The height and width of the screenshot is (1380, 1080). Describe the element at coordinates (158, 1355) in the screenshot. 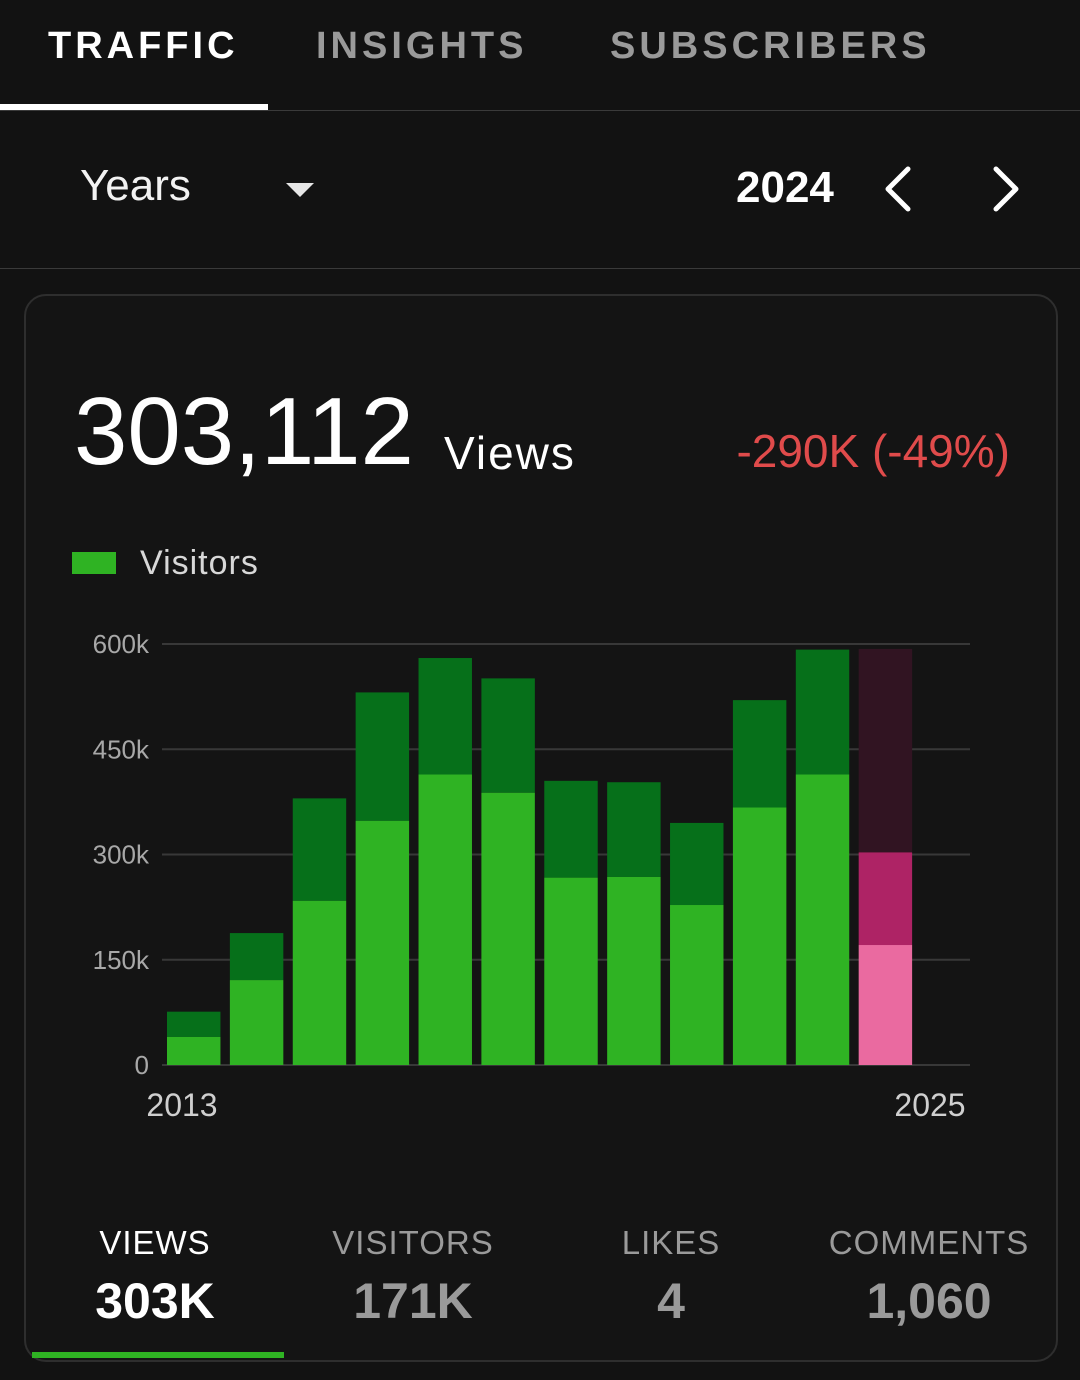

I see `active-stat-indicator` at that location.